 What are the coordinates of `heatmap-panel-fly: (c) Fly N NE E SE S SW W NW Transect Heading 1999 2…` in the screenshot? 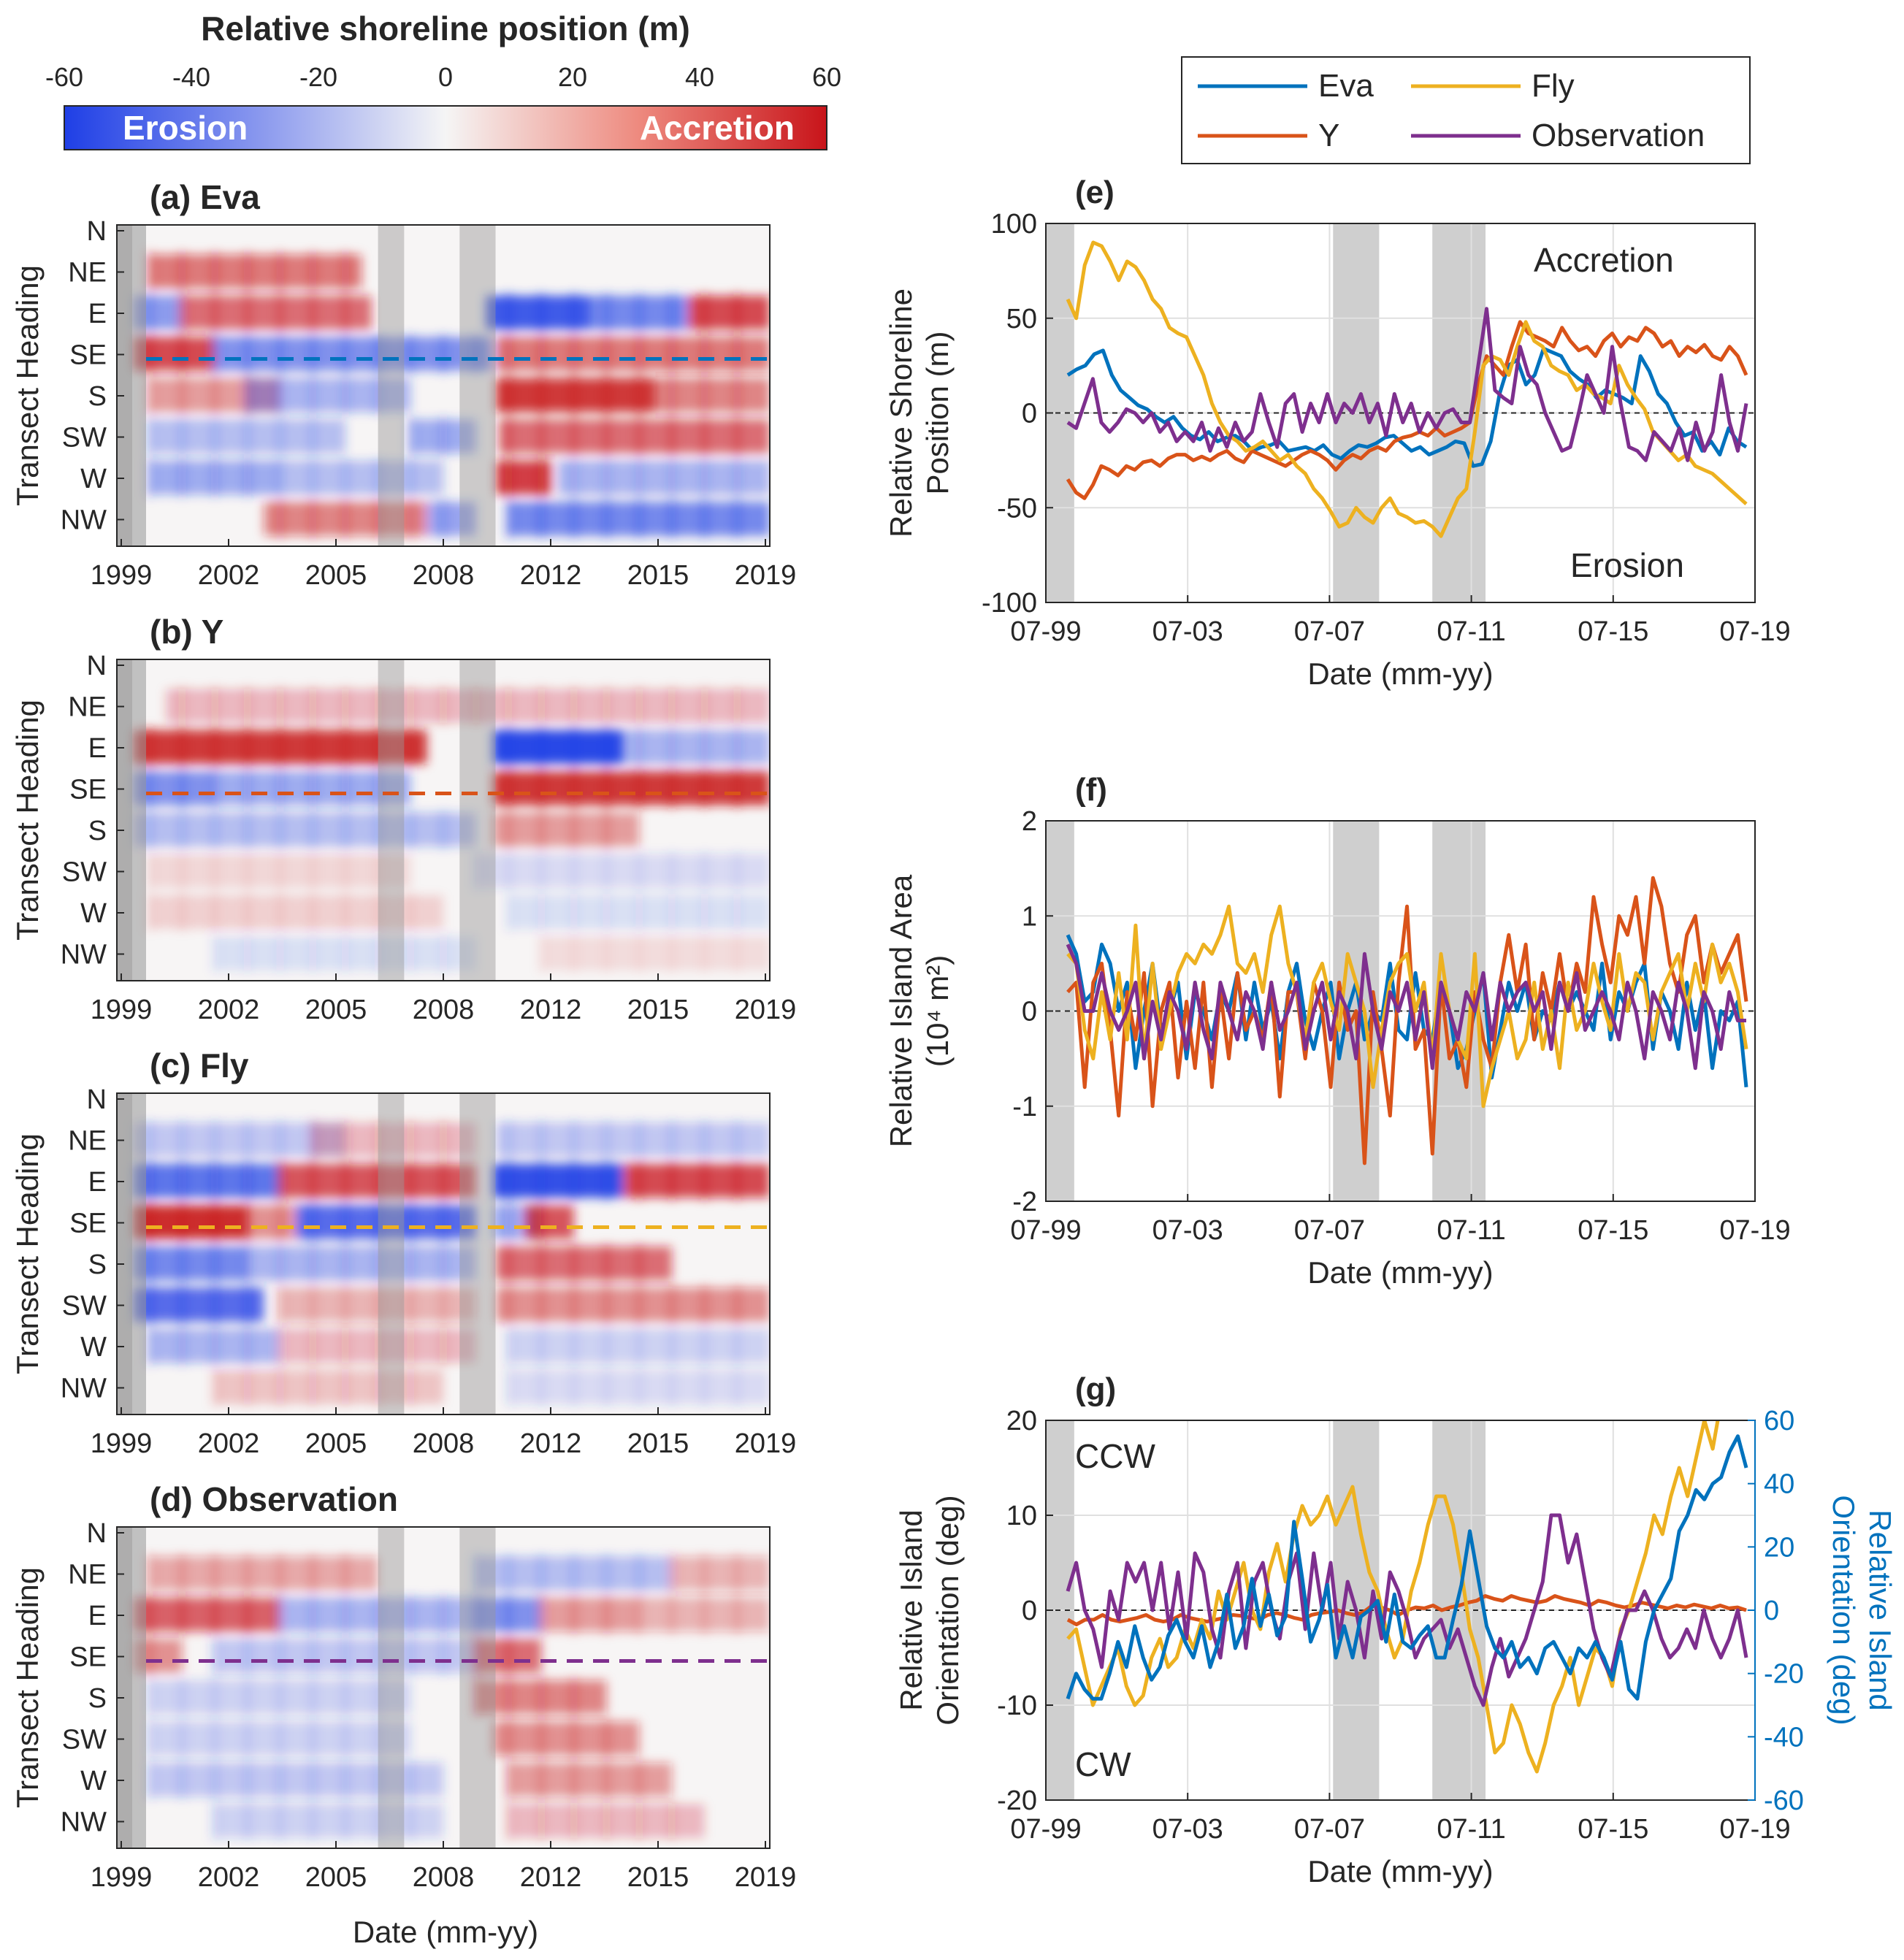 It's located at (403, 1252).